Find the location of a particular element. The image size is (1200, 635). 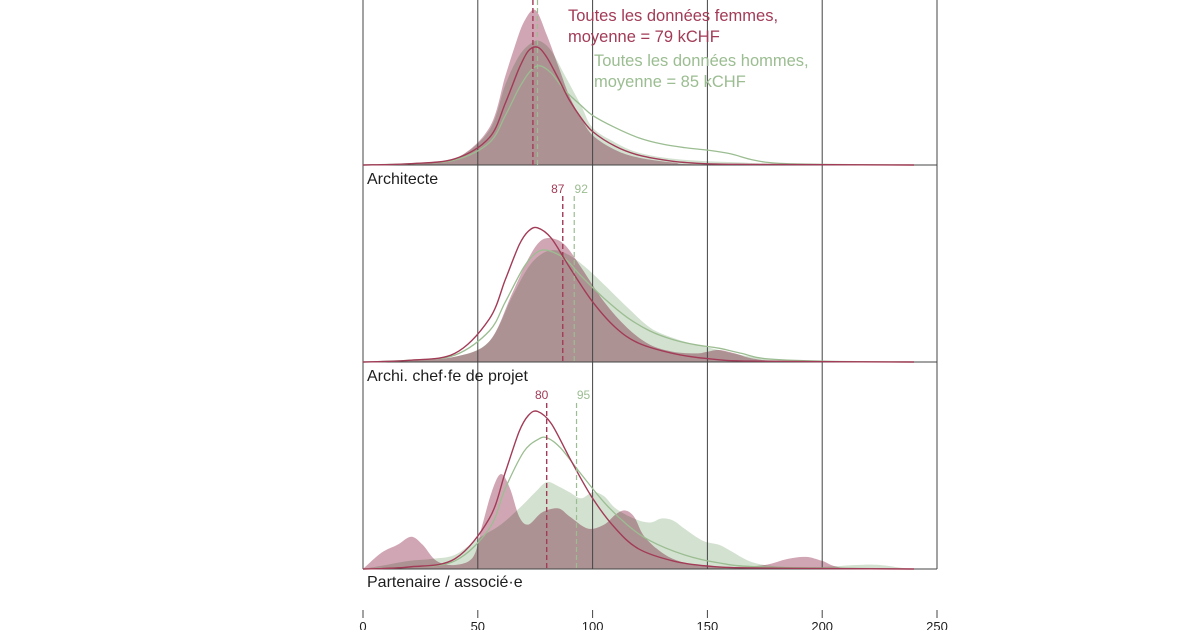

panel-title-chef-projet: Archi. chef·fe de projet is located at coordinates (448, 376).